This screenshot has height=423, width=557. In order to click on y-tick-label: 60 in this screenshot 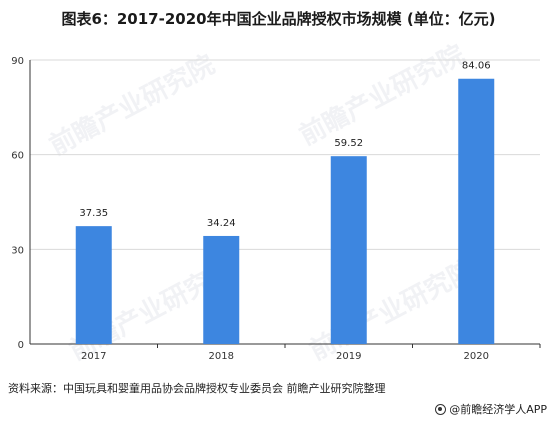, I will do `click(17, 156)`.